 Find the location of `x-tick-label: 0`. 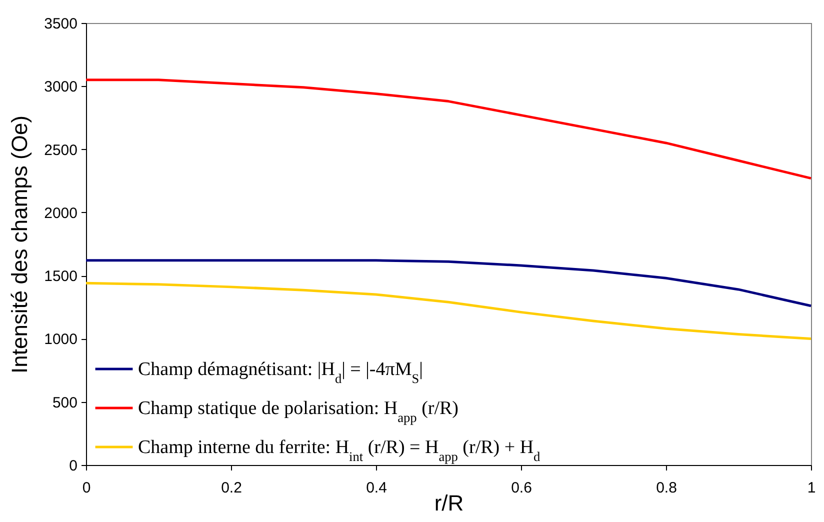

x-tick-label: 0 is located at coordinates (86, 488).